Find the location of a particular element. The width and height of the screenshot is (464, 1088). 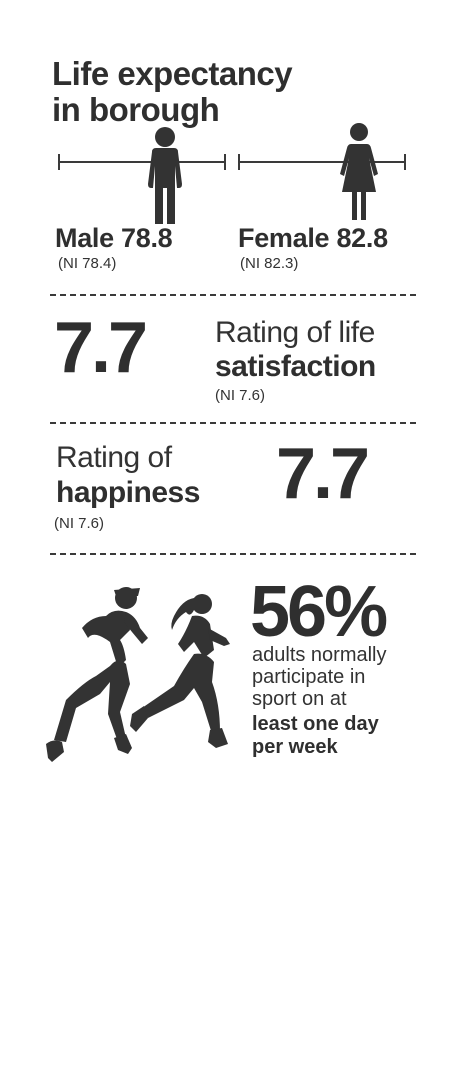

male-life-expectancy: Male 78.8 is located at coordinates (114, 238).